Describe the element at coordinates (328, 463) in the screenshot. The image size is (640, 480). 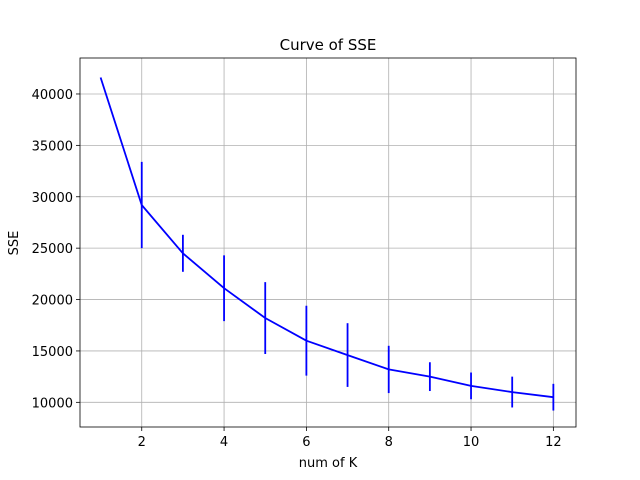
I see `x-axis-label: num of K` at that location.